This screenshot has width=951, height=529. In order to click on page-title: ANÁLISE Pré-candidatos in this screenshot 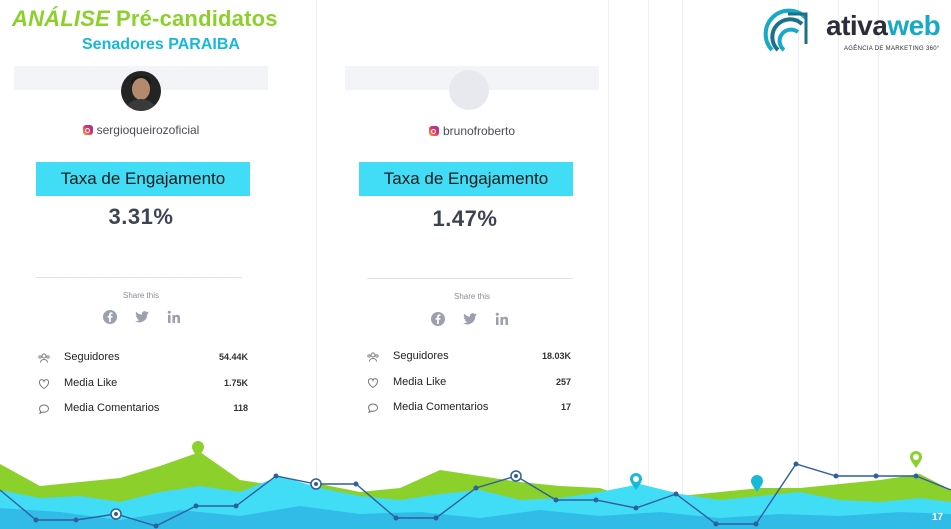, I will do `click(145, 19)`.